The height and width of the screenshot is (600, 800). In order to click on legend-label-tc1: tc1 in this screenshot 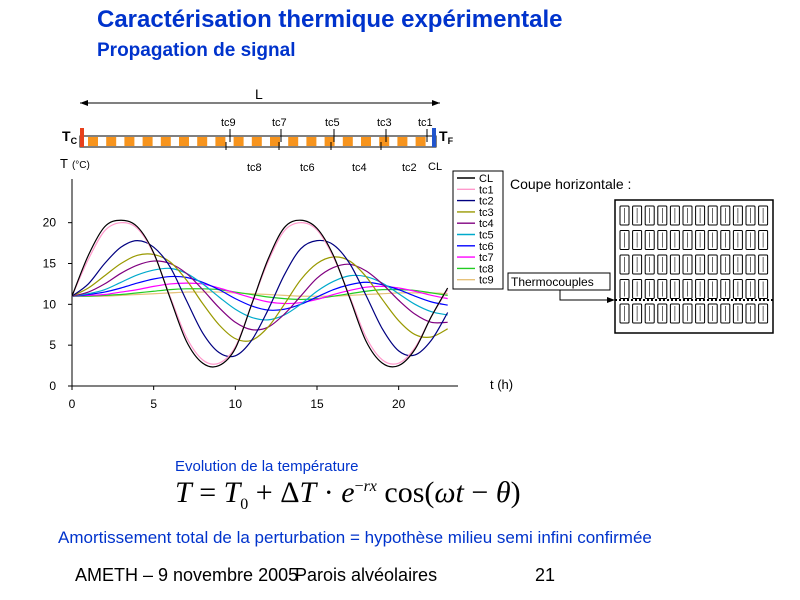, I will do `click(486, 190)`.